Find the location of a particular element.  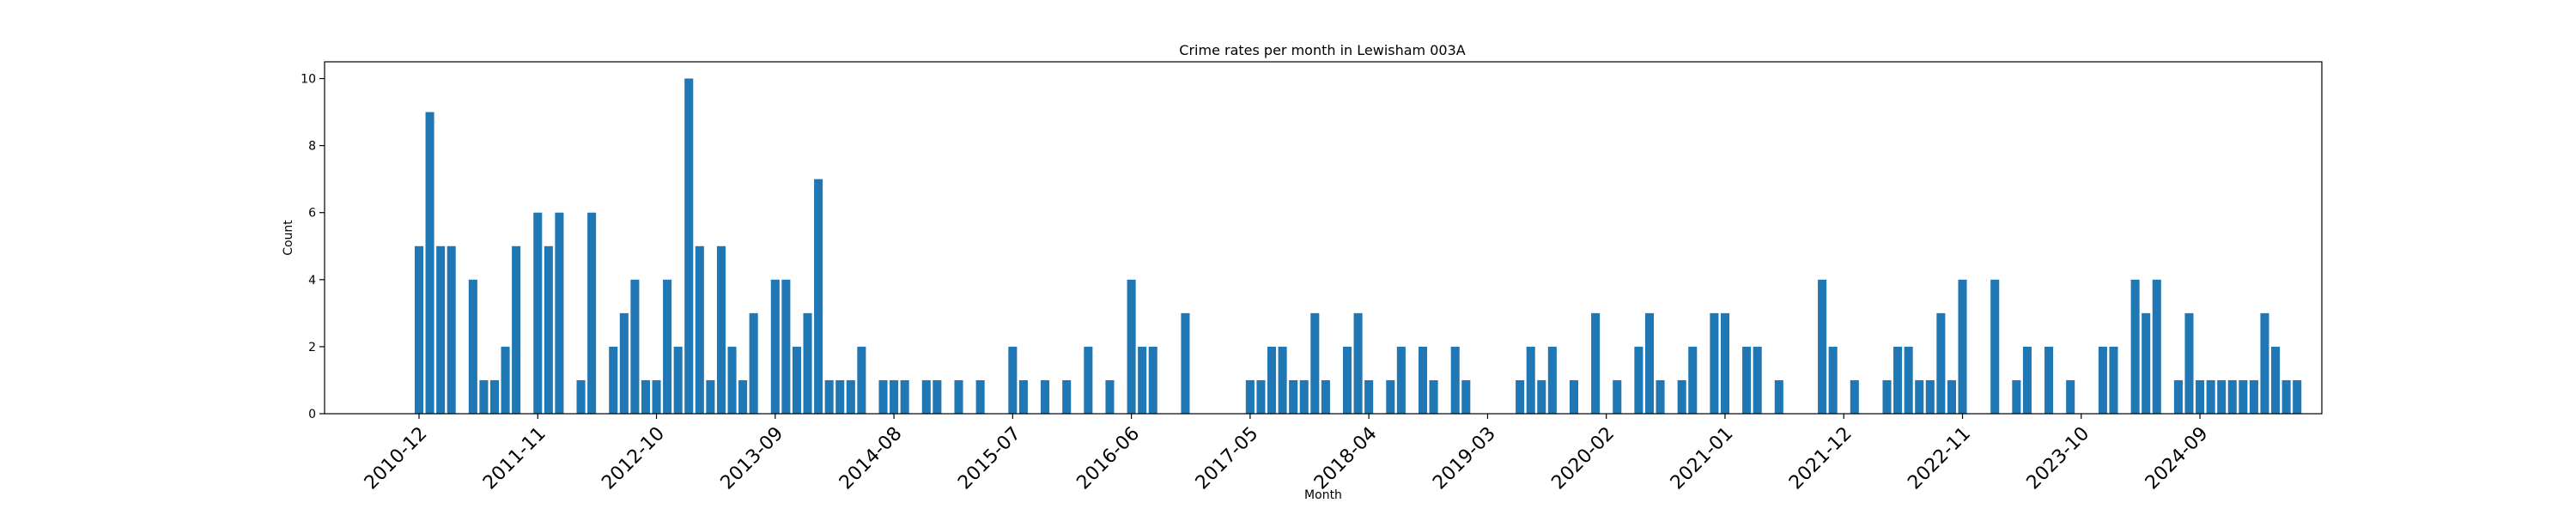

y-tick-label: 4 is located at coordinates (312, 281).